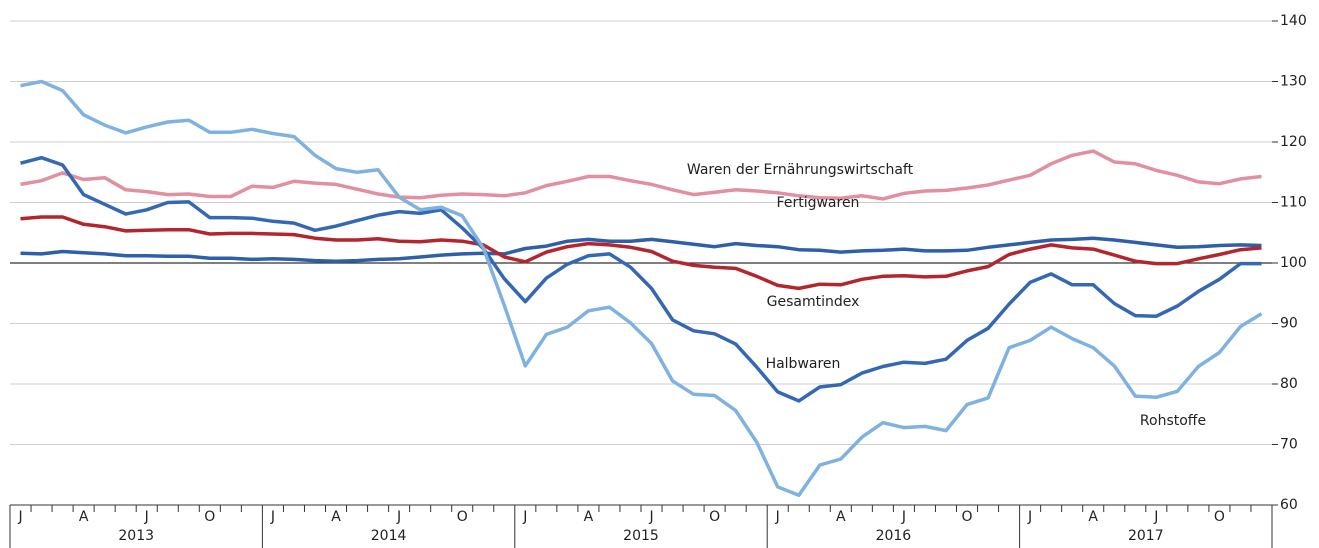  What do you see at coordinates (1289, 324) in the screenshot?
I see `y-tick-label: 90` at bounding box center [1289, 324].